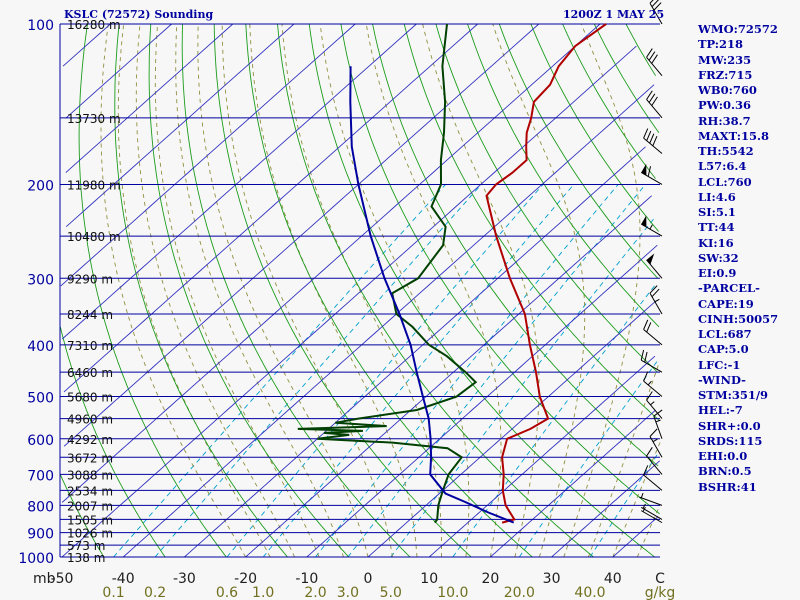  Describe the element at coordinates (306, 579) in the screenshot. I see `temperature-tick-label: -10` at that location.